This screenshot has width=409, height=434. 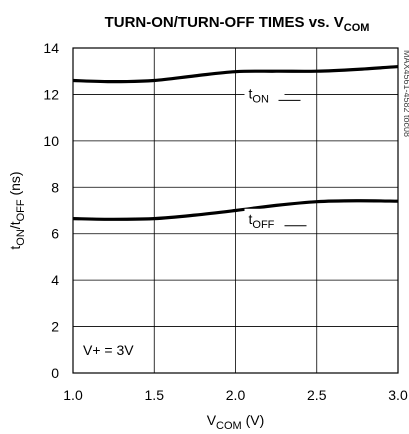 I want to click on y-tick-labels: 0 2 4 6 8 10 12 14, so click(x=51, y=210).